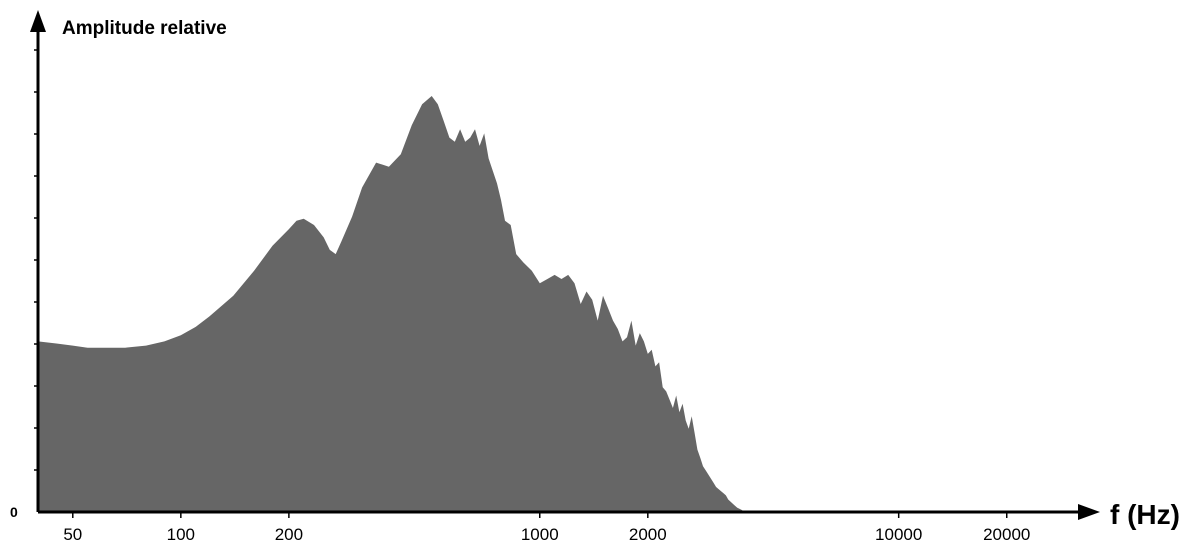  What do you see at coordinates (38, 21) in the screenshot?
I see `y-axis-arrow-icon` at bounding box center [38, 21].